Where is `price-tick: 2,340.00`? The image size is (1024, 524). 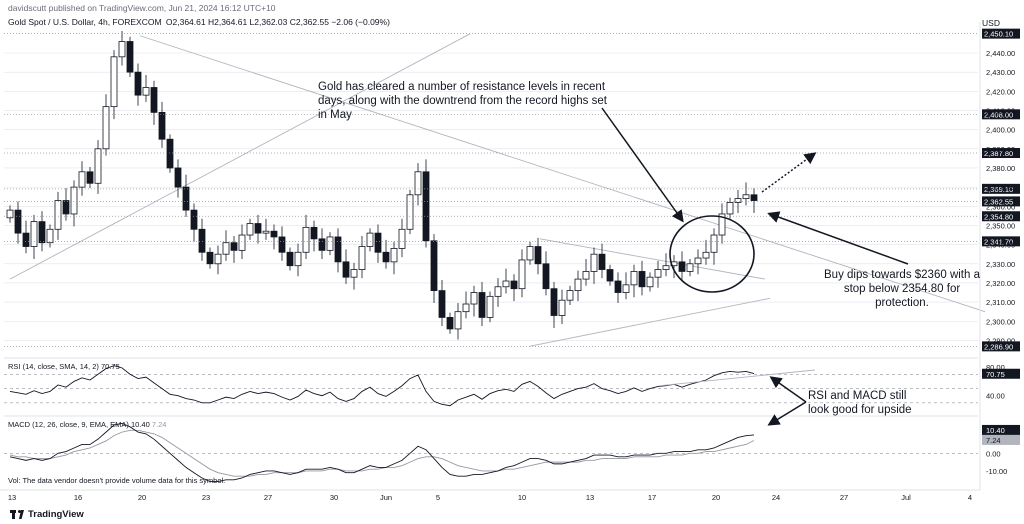
price-tick: 2,340.00 is located at coordinates (1000, 245).